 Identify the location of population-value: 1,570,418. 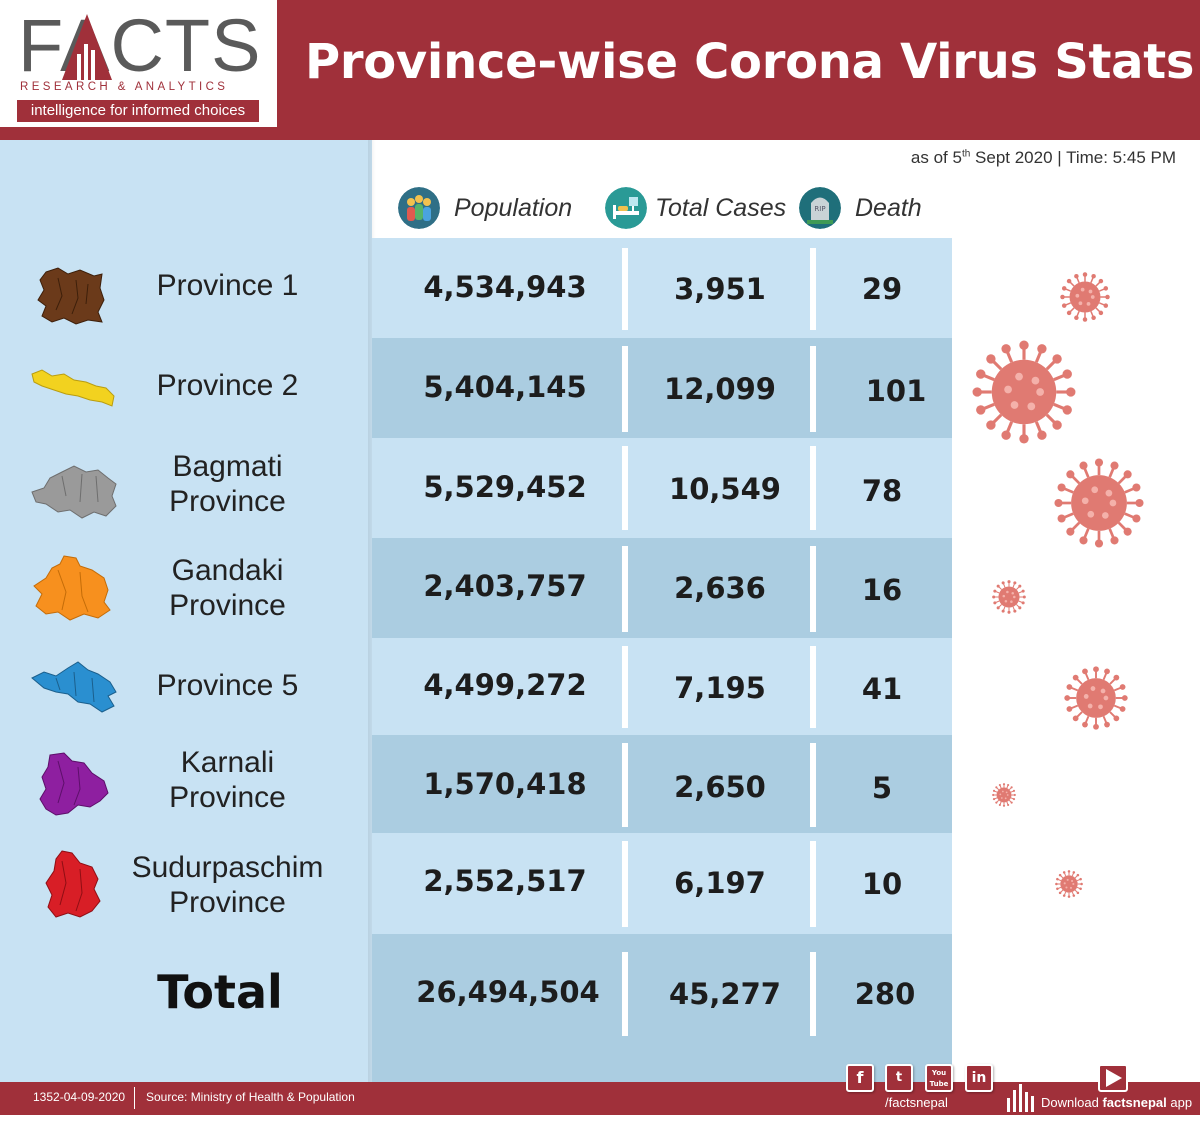
(505, 784).